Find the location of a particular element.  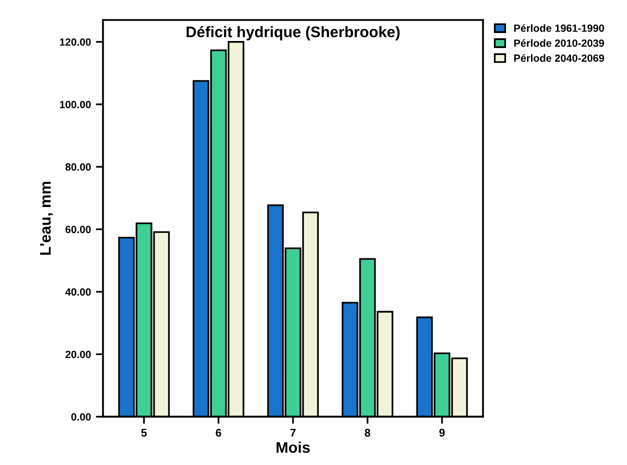

legend-label: Pérlode 2040-2069 is located at coordinates (559, 58).